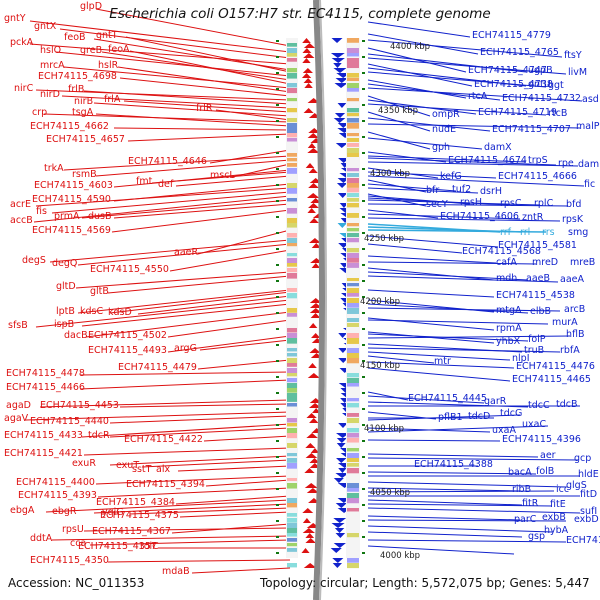 Image resolution: width=600 pixels, height=600 pixels. What do you see at coordinates (554, 517) in the screenshot?
I see `gene-label: exbB` at bounding box center [554, 517].